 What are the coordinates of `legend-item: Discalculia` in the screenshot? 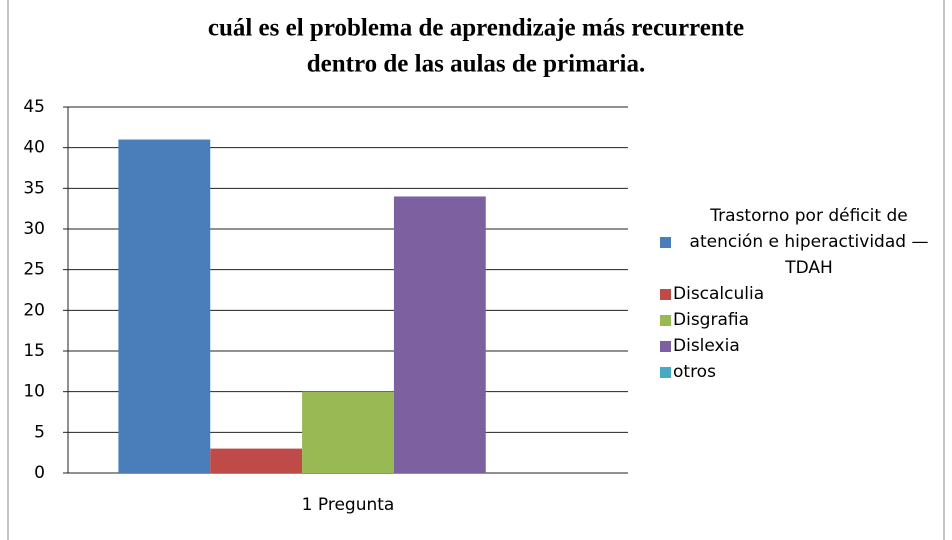 It's located at (802, 294).